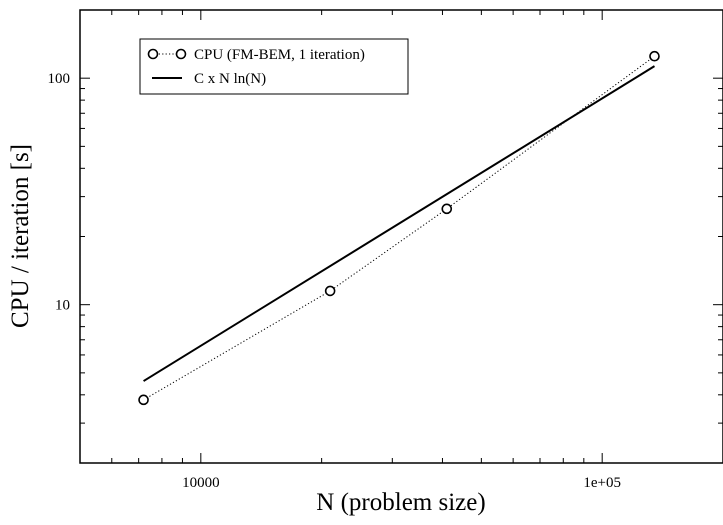 Image resolution: width=723 pixels, height=525 pixels. I want to click on x-tick-label: 1e+05, so click(602, 483).